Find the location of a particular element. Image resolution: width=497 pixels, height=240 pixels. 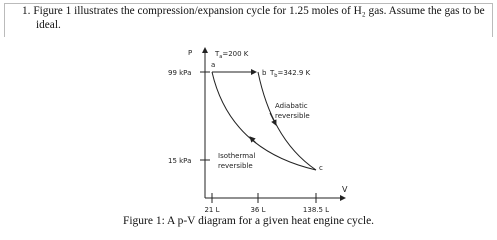

adiabatic-arrow is located at coordinates (273, 119).